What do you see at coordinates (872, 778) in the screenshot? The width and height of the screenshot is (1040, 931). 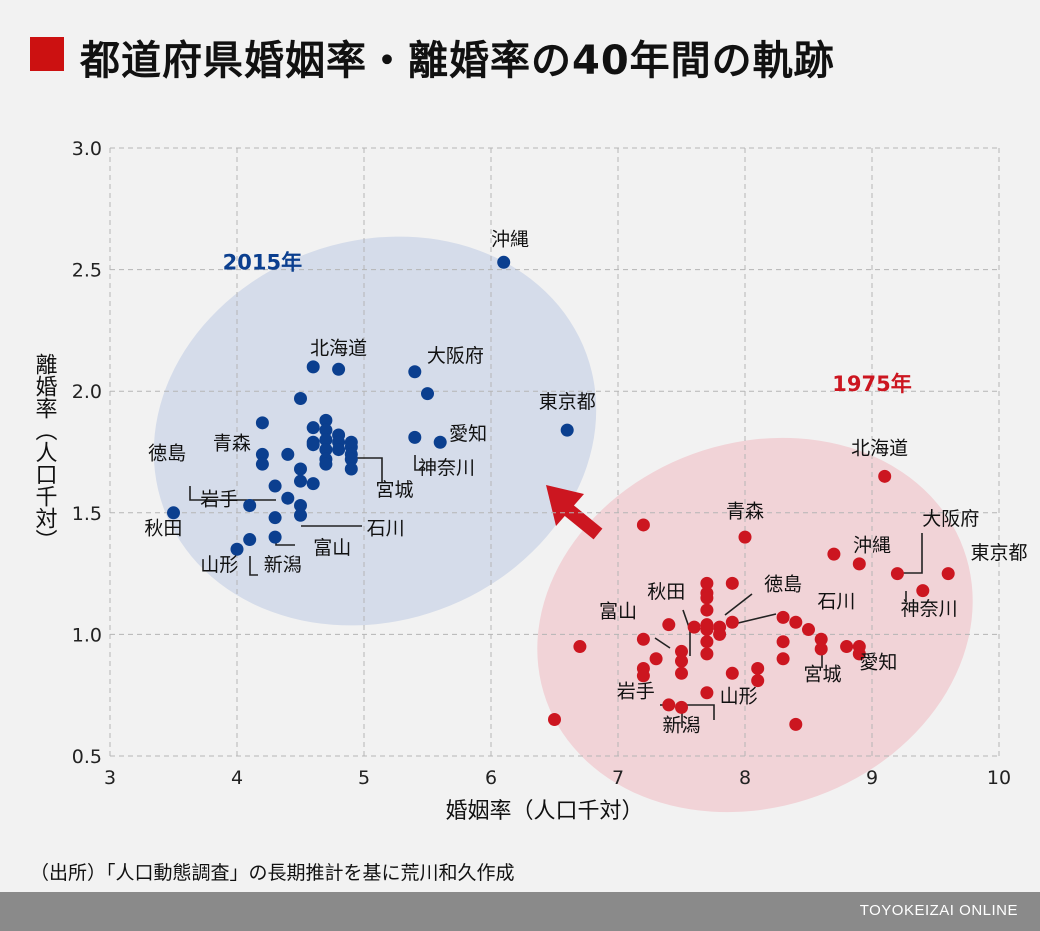 I see `x-tick-label: 9` at bounding box center [872, 778].